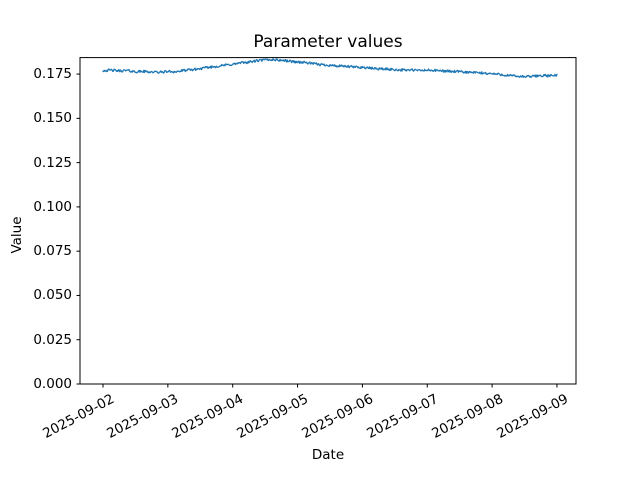  What do you see at coordinates (52, 339) in the screenshot?
I see `y-tick-label: 0.025` at bounding box center [52, 339].